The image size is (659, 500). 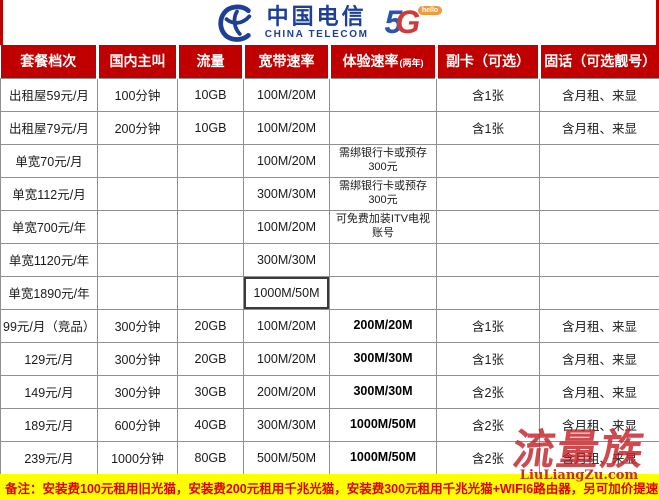 What do you see at coordinates (49, 259) in the screenshot?
I see `cell-tier: 单宽1120元/年` at bounding box center [49, 259].